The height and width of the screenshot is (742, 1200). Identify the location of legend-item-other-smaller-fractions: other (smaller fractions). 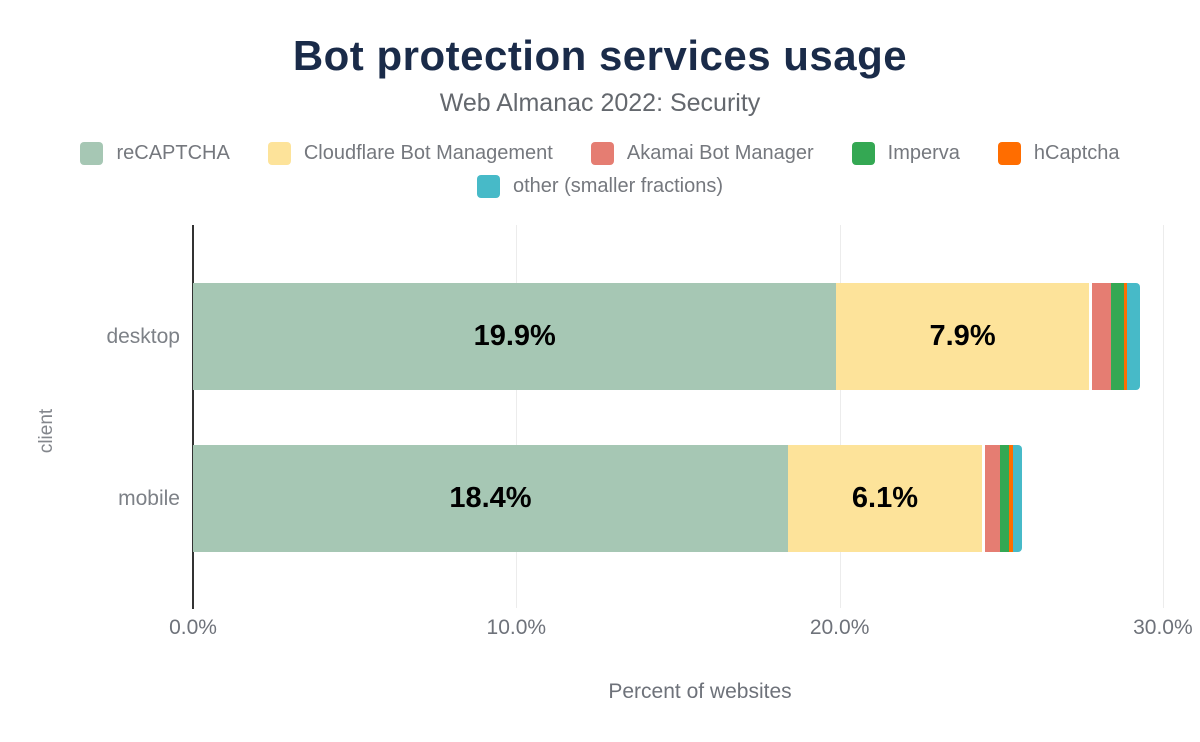
(600, 186).